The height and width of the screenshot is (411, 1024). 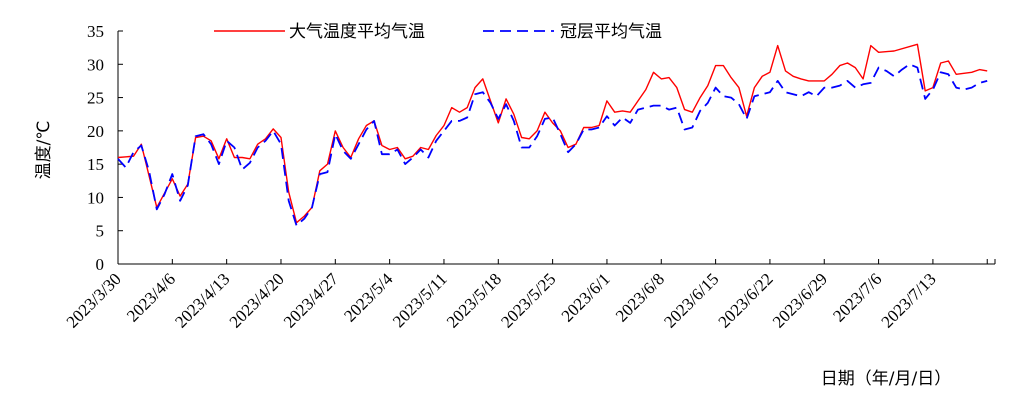 I want to click on x-tick-label: 2023/5/18, so click(x=474, y=300).